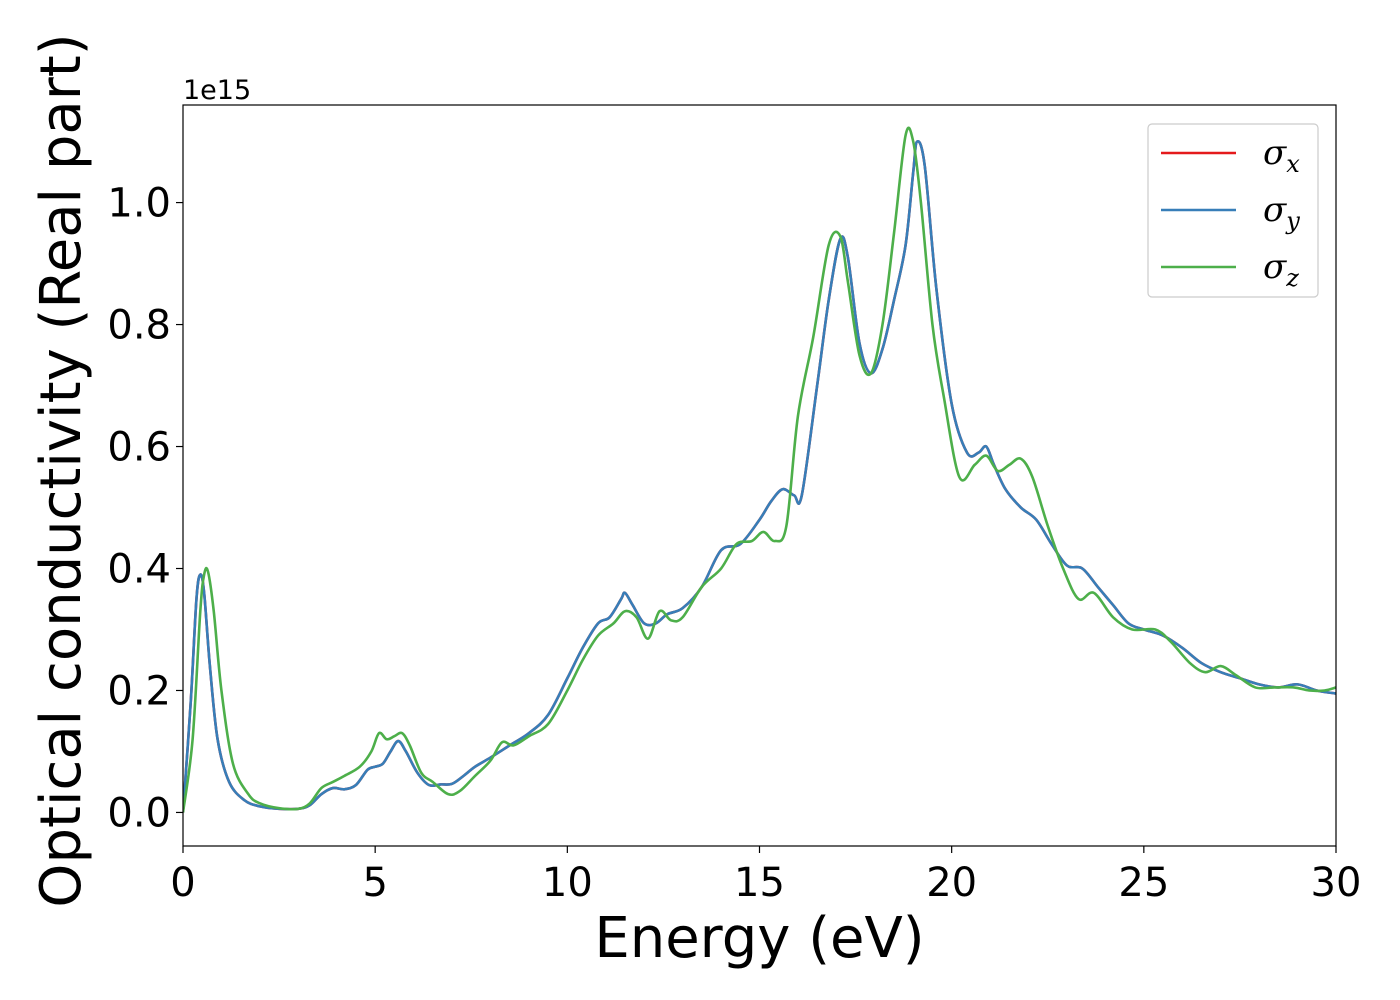  Describe the element at coordinates (61, 470) in the screenshot. I see `y-axis-title: Optical conductivity (Real part)` at that location.